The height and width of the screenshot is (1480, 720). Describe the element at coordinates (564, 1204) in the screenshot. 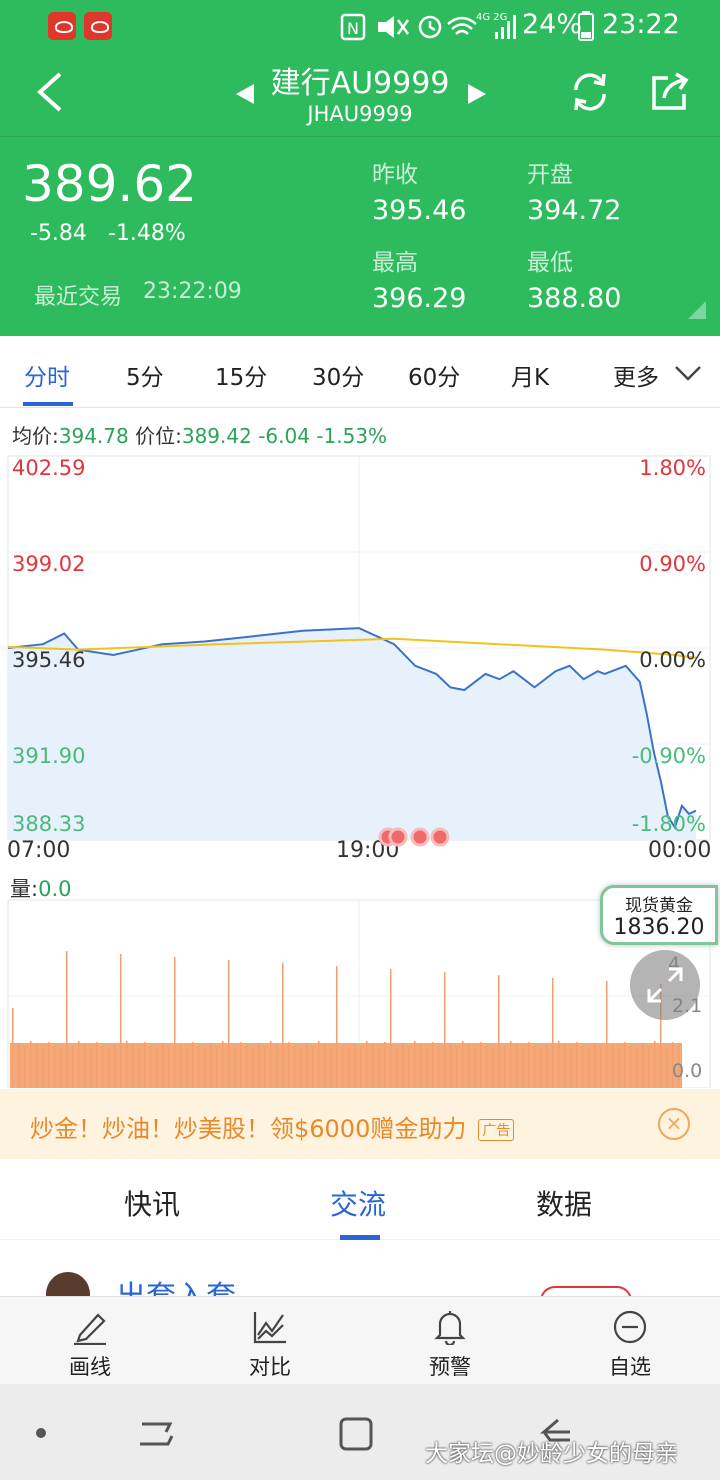

I see `tab-data: 数据` at that location.